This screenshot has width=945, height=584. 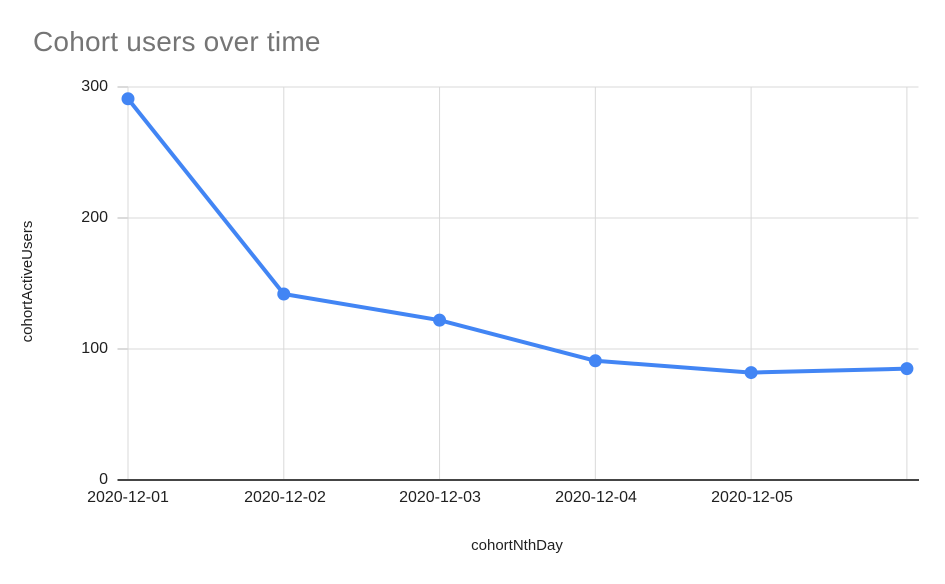 What do you see at coordinates (440, 497) in the screenshot?
I see `x-tick-label: 2020-12-03` at bounding box center [440, 497].